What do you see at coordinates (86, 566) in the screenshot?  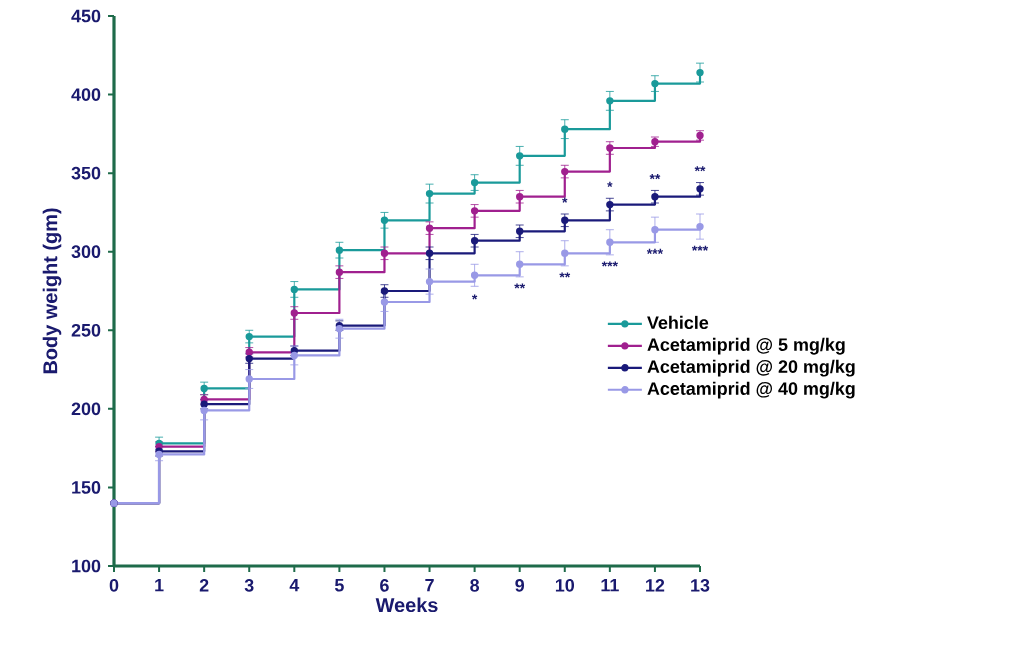 I see `y-tick-label: 100` at bounding box center [86, 566].